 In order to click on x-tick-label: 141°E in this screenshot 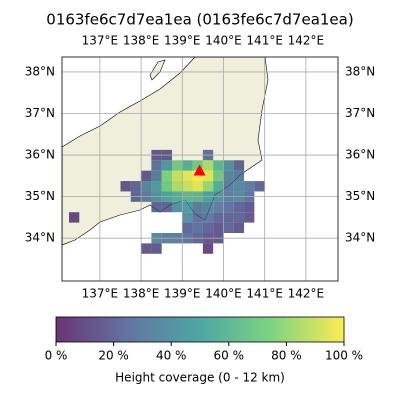, I will do `click(264, 294)`.